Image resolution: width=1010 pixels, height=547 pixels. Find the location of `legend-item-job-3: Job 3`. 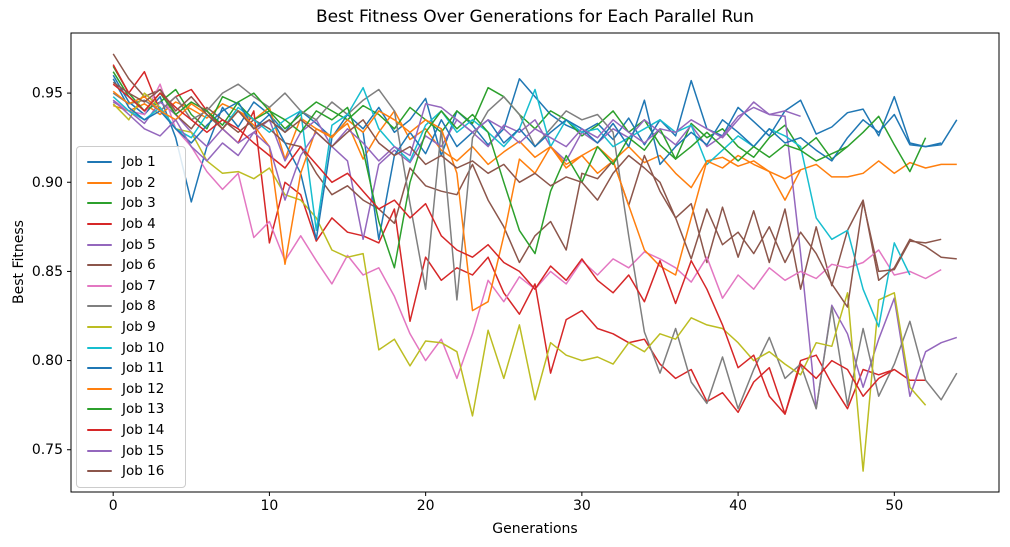

legend-item-job-3: Job 3 is located at coordinates (131, 203).